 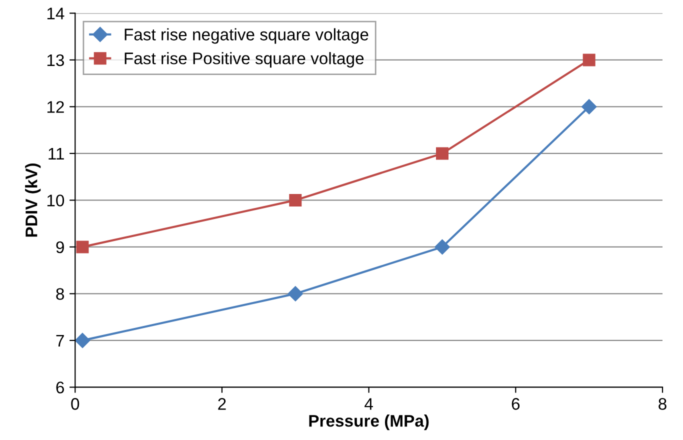 I want to click on x-tick-label: 6, so click(x=516, y=404).